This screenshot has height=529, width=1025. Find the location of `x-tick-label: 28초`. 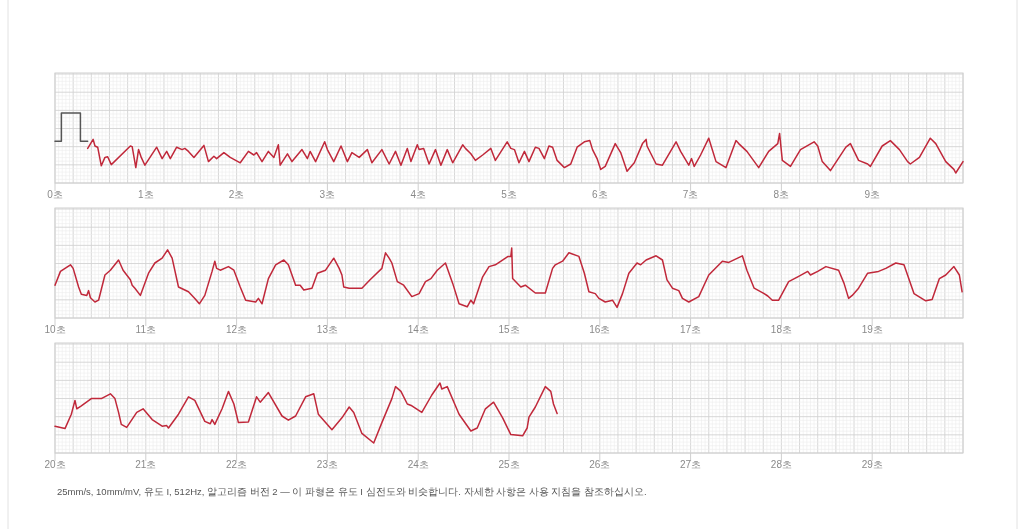

x-tick-label: 28초 is located at coordinates (781, 464).